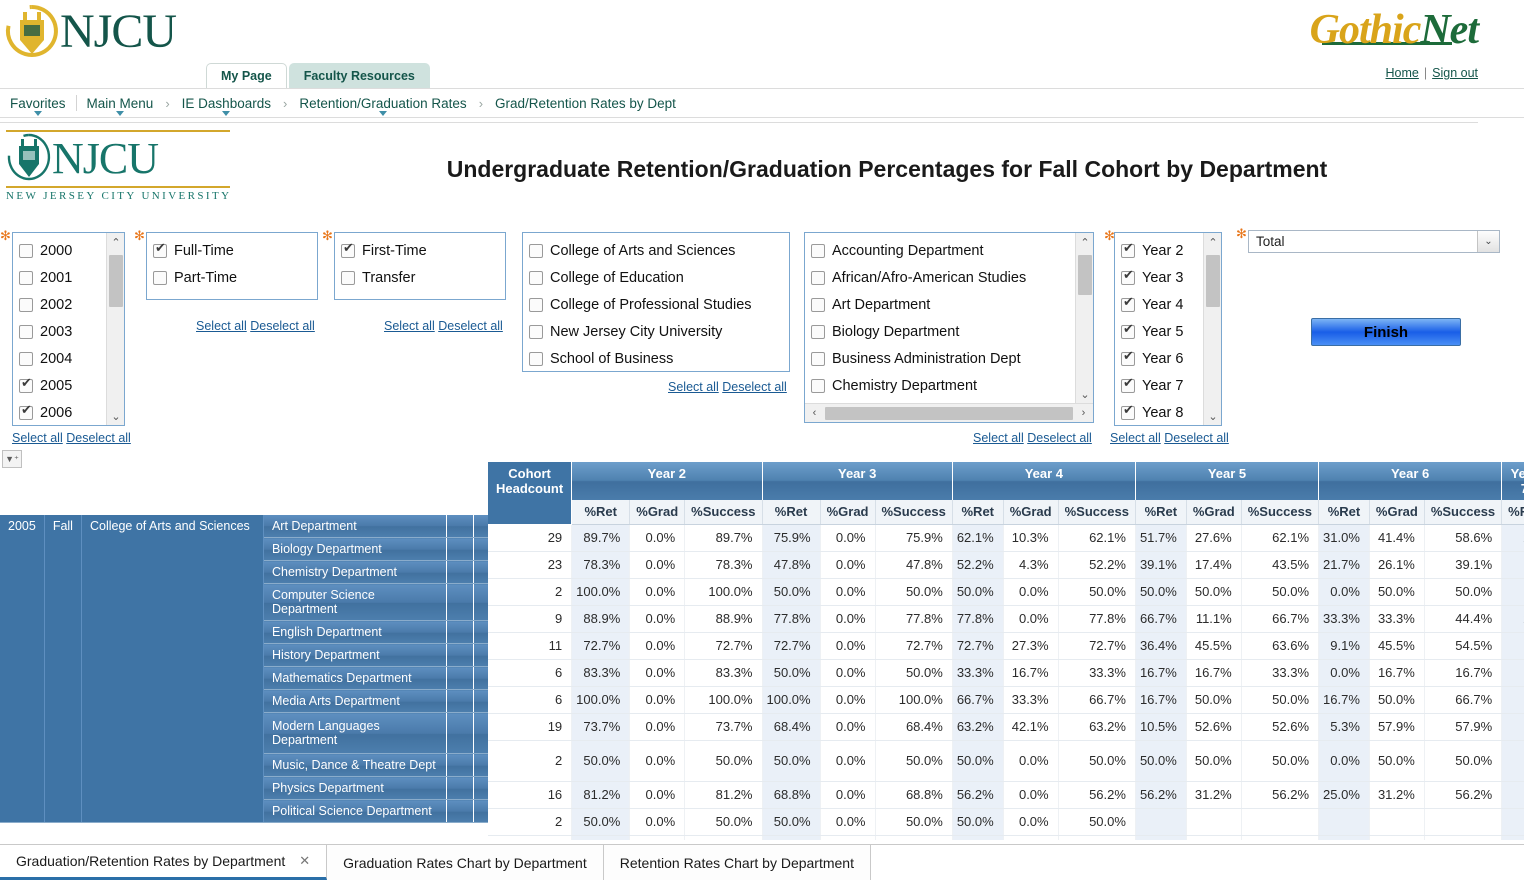  I want to click on home-link: Home, so click(1402, 73).